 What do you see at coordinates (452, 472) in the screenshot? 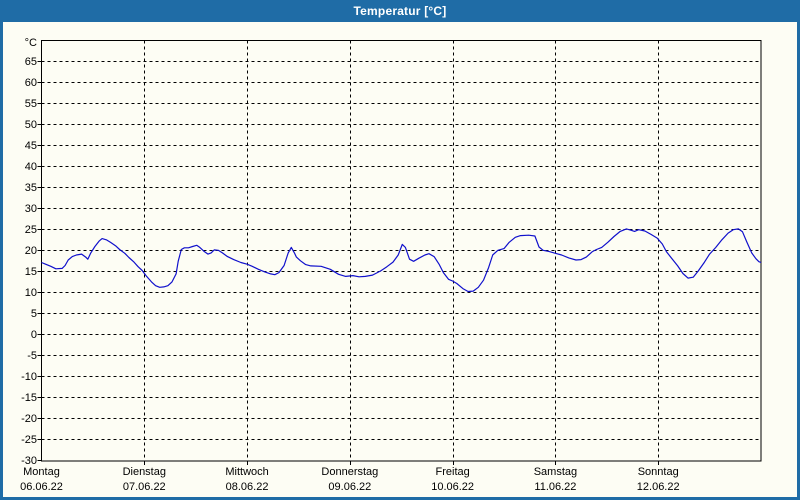
I see `x-day-label: Freitag` at bounding box center [452, 472].